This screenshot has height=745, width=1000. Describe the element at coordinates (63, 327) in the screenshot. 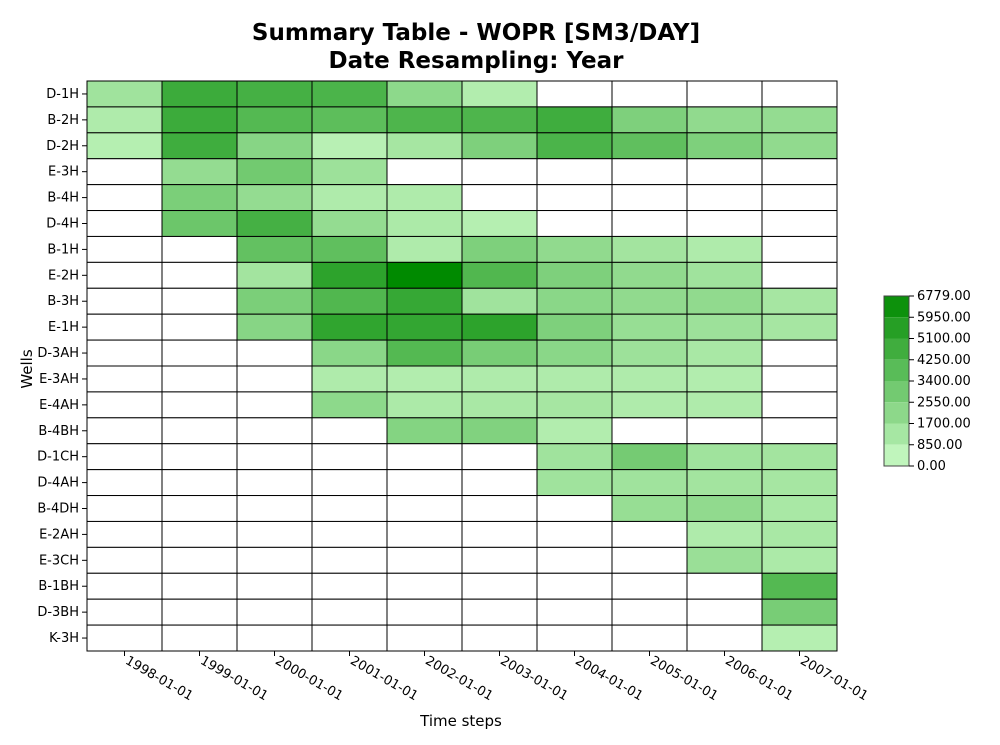

I see `y-tick-label: E-1H` at that location.